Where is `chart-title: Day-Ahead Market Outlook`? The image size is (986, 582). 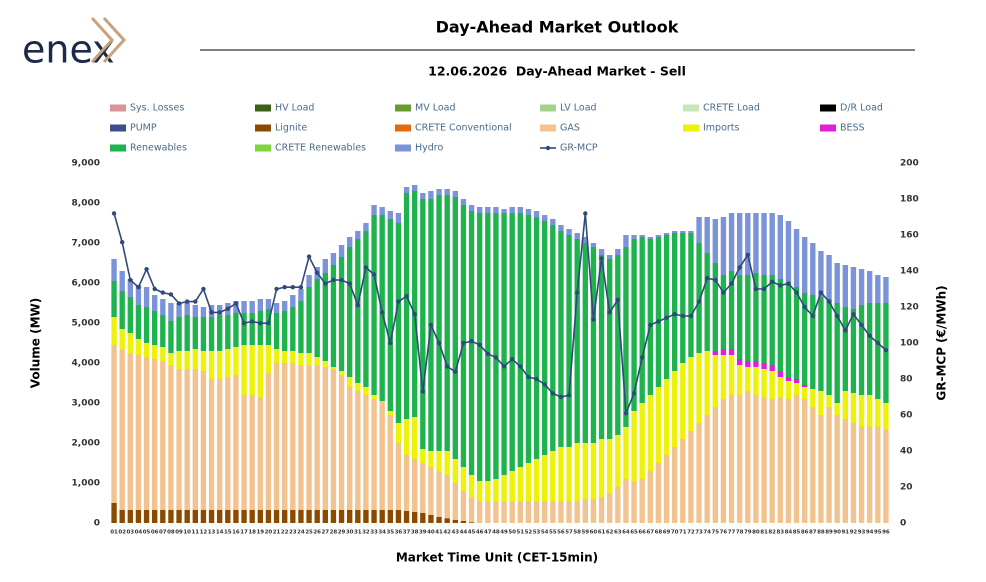 chart-title: Day-Ahead Market Outlook is located at coordinates (557, 27).